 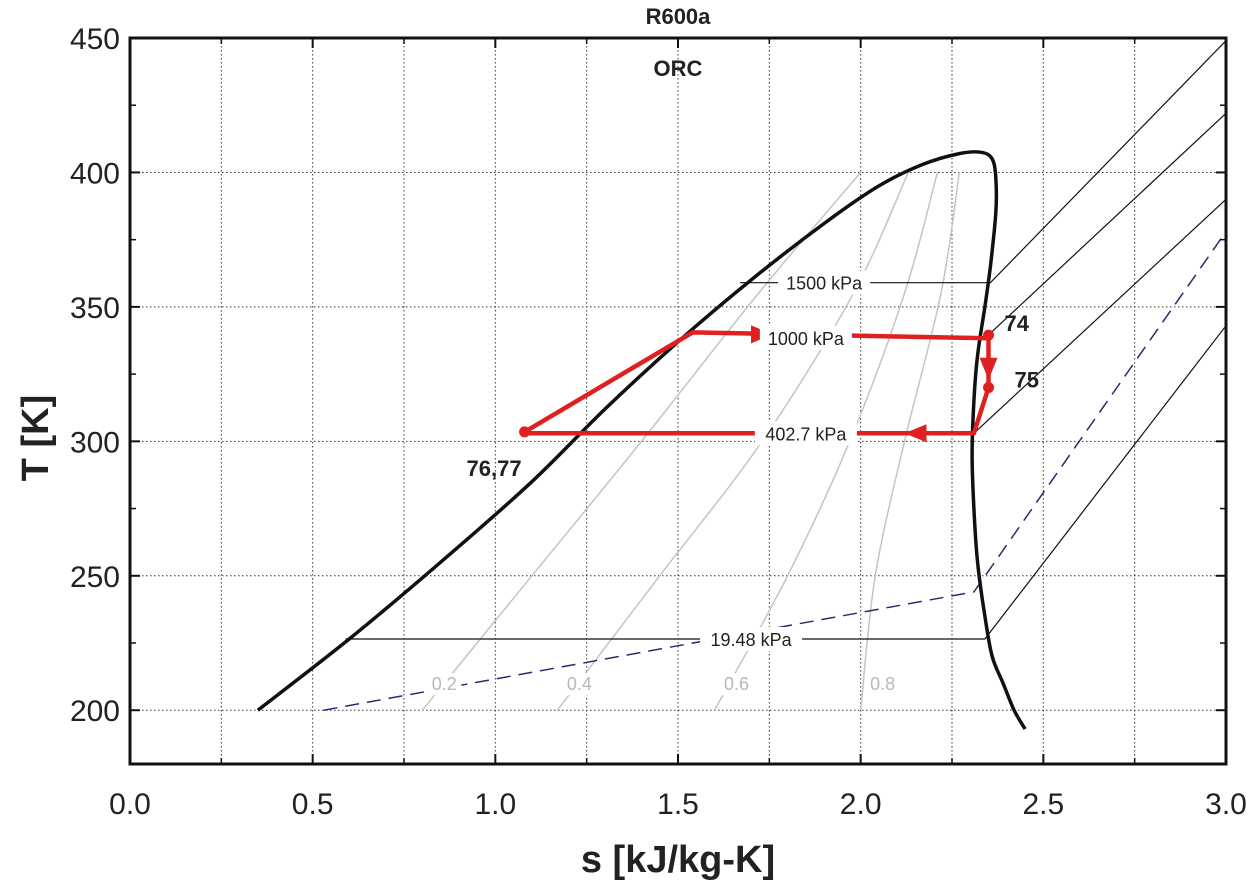 What do you see at coordinates (678, 68) in the screenshot?
I see `chart-subtitle: ORC` at bounding box center [678, 68].